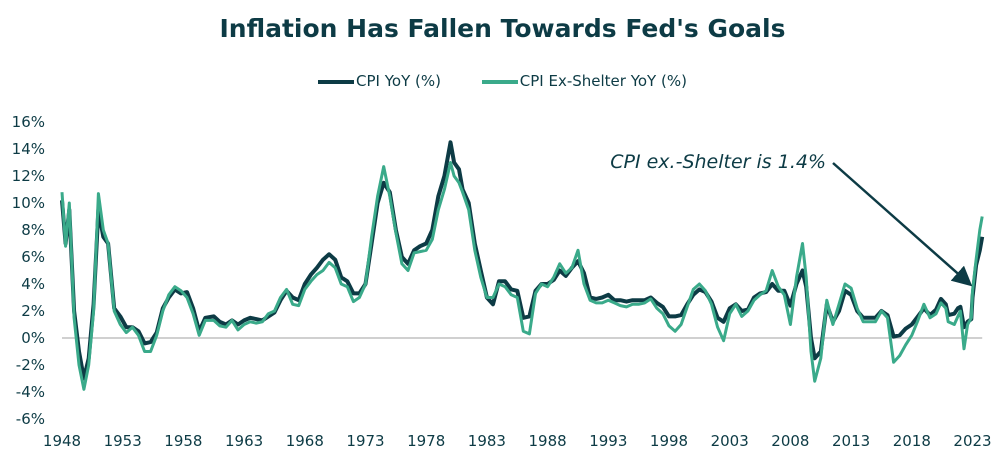 This screenshot has height=466, width=1005. I want to click on x-tick-label: 1983, so click(487, 441).